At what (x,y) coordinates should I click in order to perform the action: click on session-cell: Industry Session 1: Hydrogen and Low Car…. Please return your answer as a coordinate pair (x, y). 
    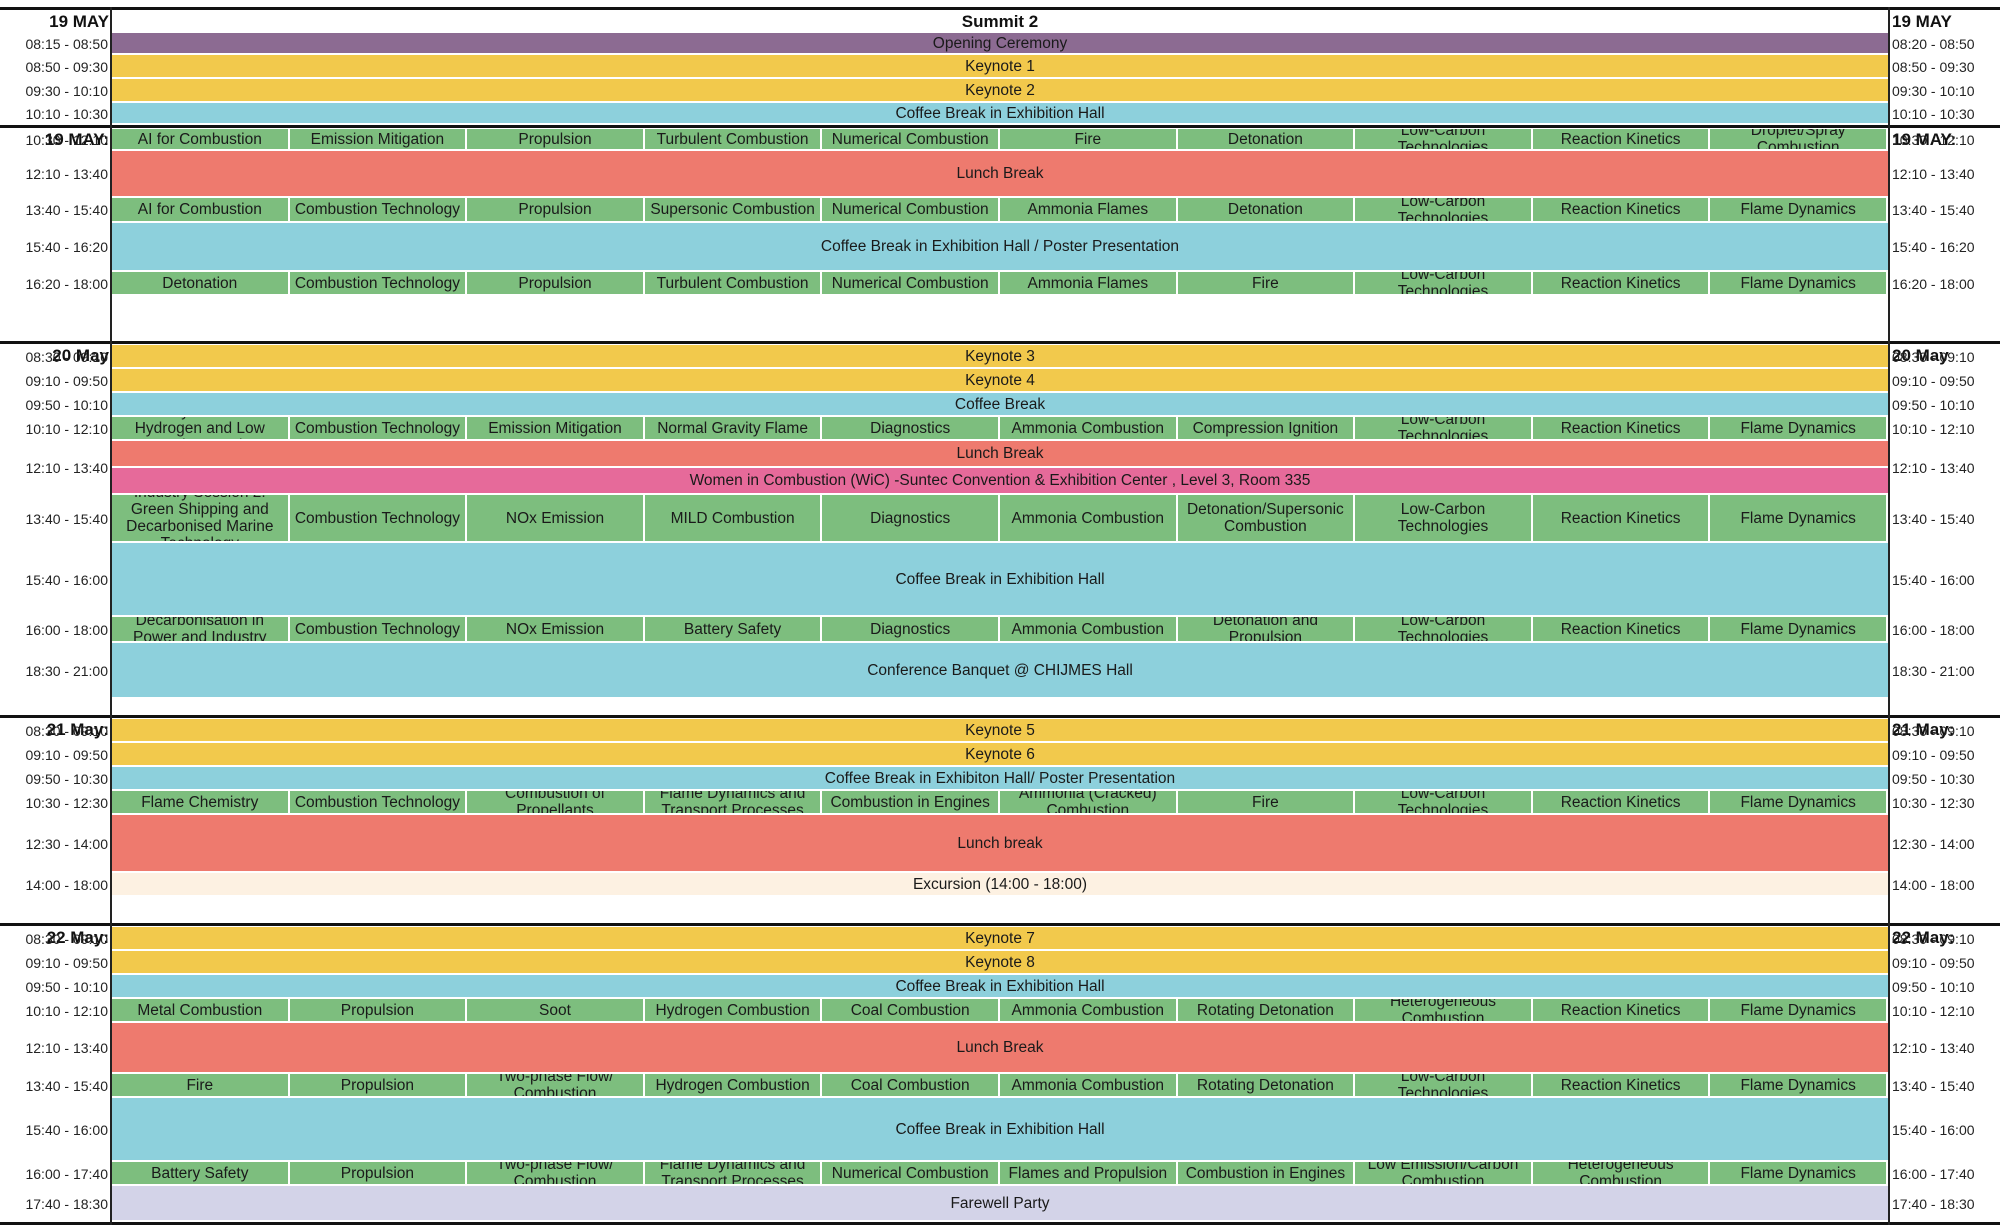
    Looking at the image, I should click on (201, 429).